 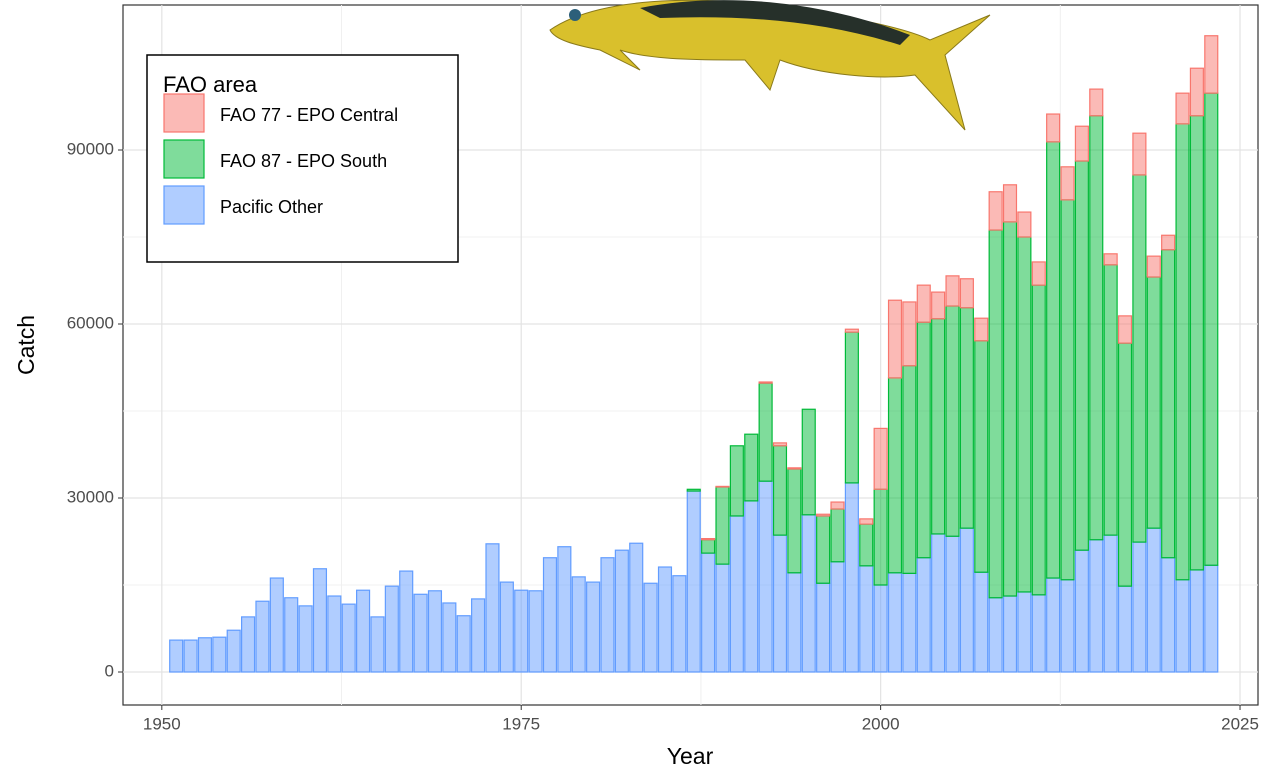 What do you see at coordinates (1240, 723) in the screenshot?
I see `x-tick-label: 2025` at bounding box center [1240, 723].